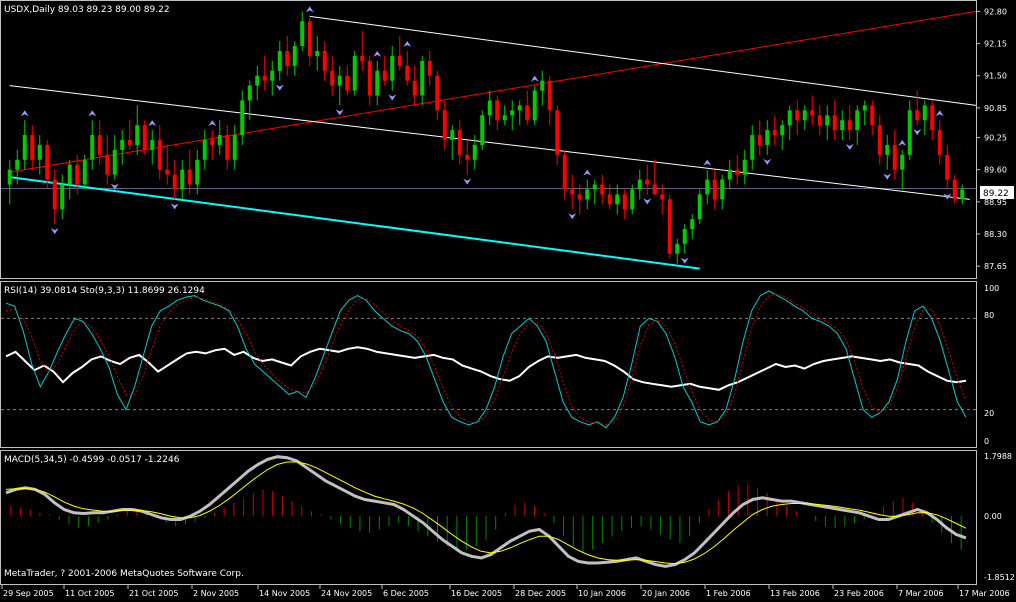  What do you see at coordinates (859, 593) in the screenshot?
I see `date-tick-label: 23 Feb 2006` at bounding box center [859, 593].